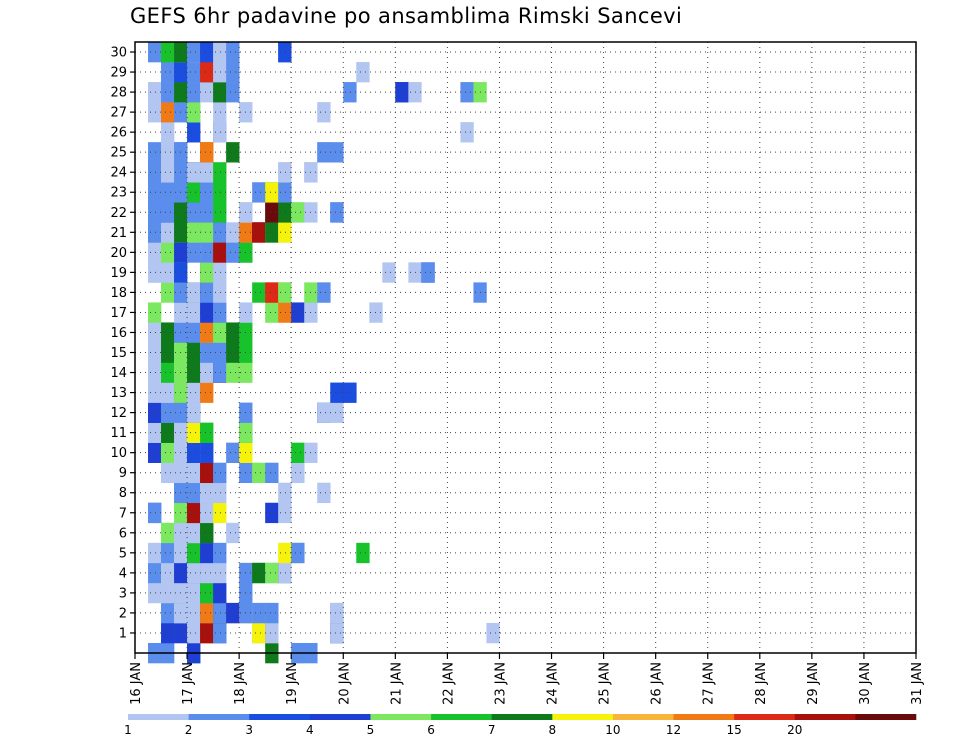 This screenshot has height=742, width=960. Describe the element at coordinates (500, 683) in the screenshot. I see `x-tick-label: 23 JAN` at that location.